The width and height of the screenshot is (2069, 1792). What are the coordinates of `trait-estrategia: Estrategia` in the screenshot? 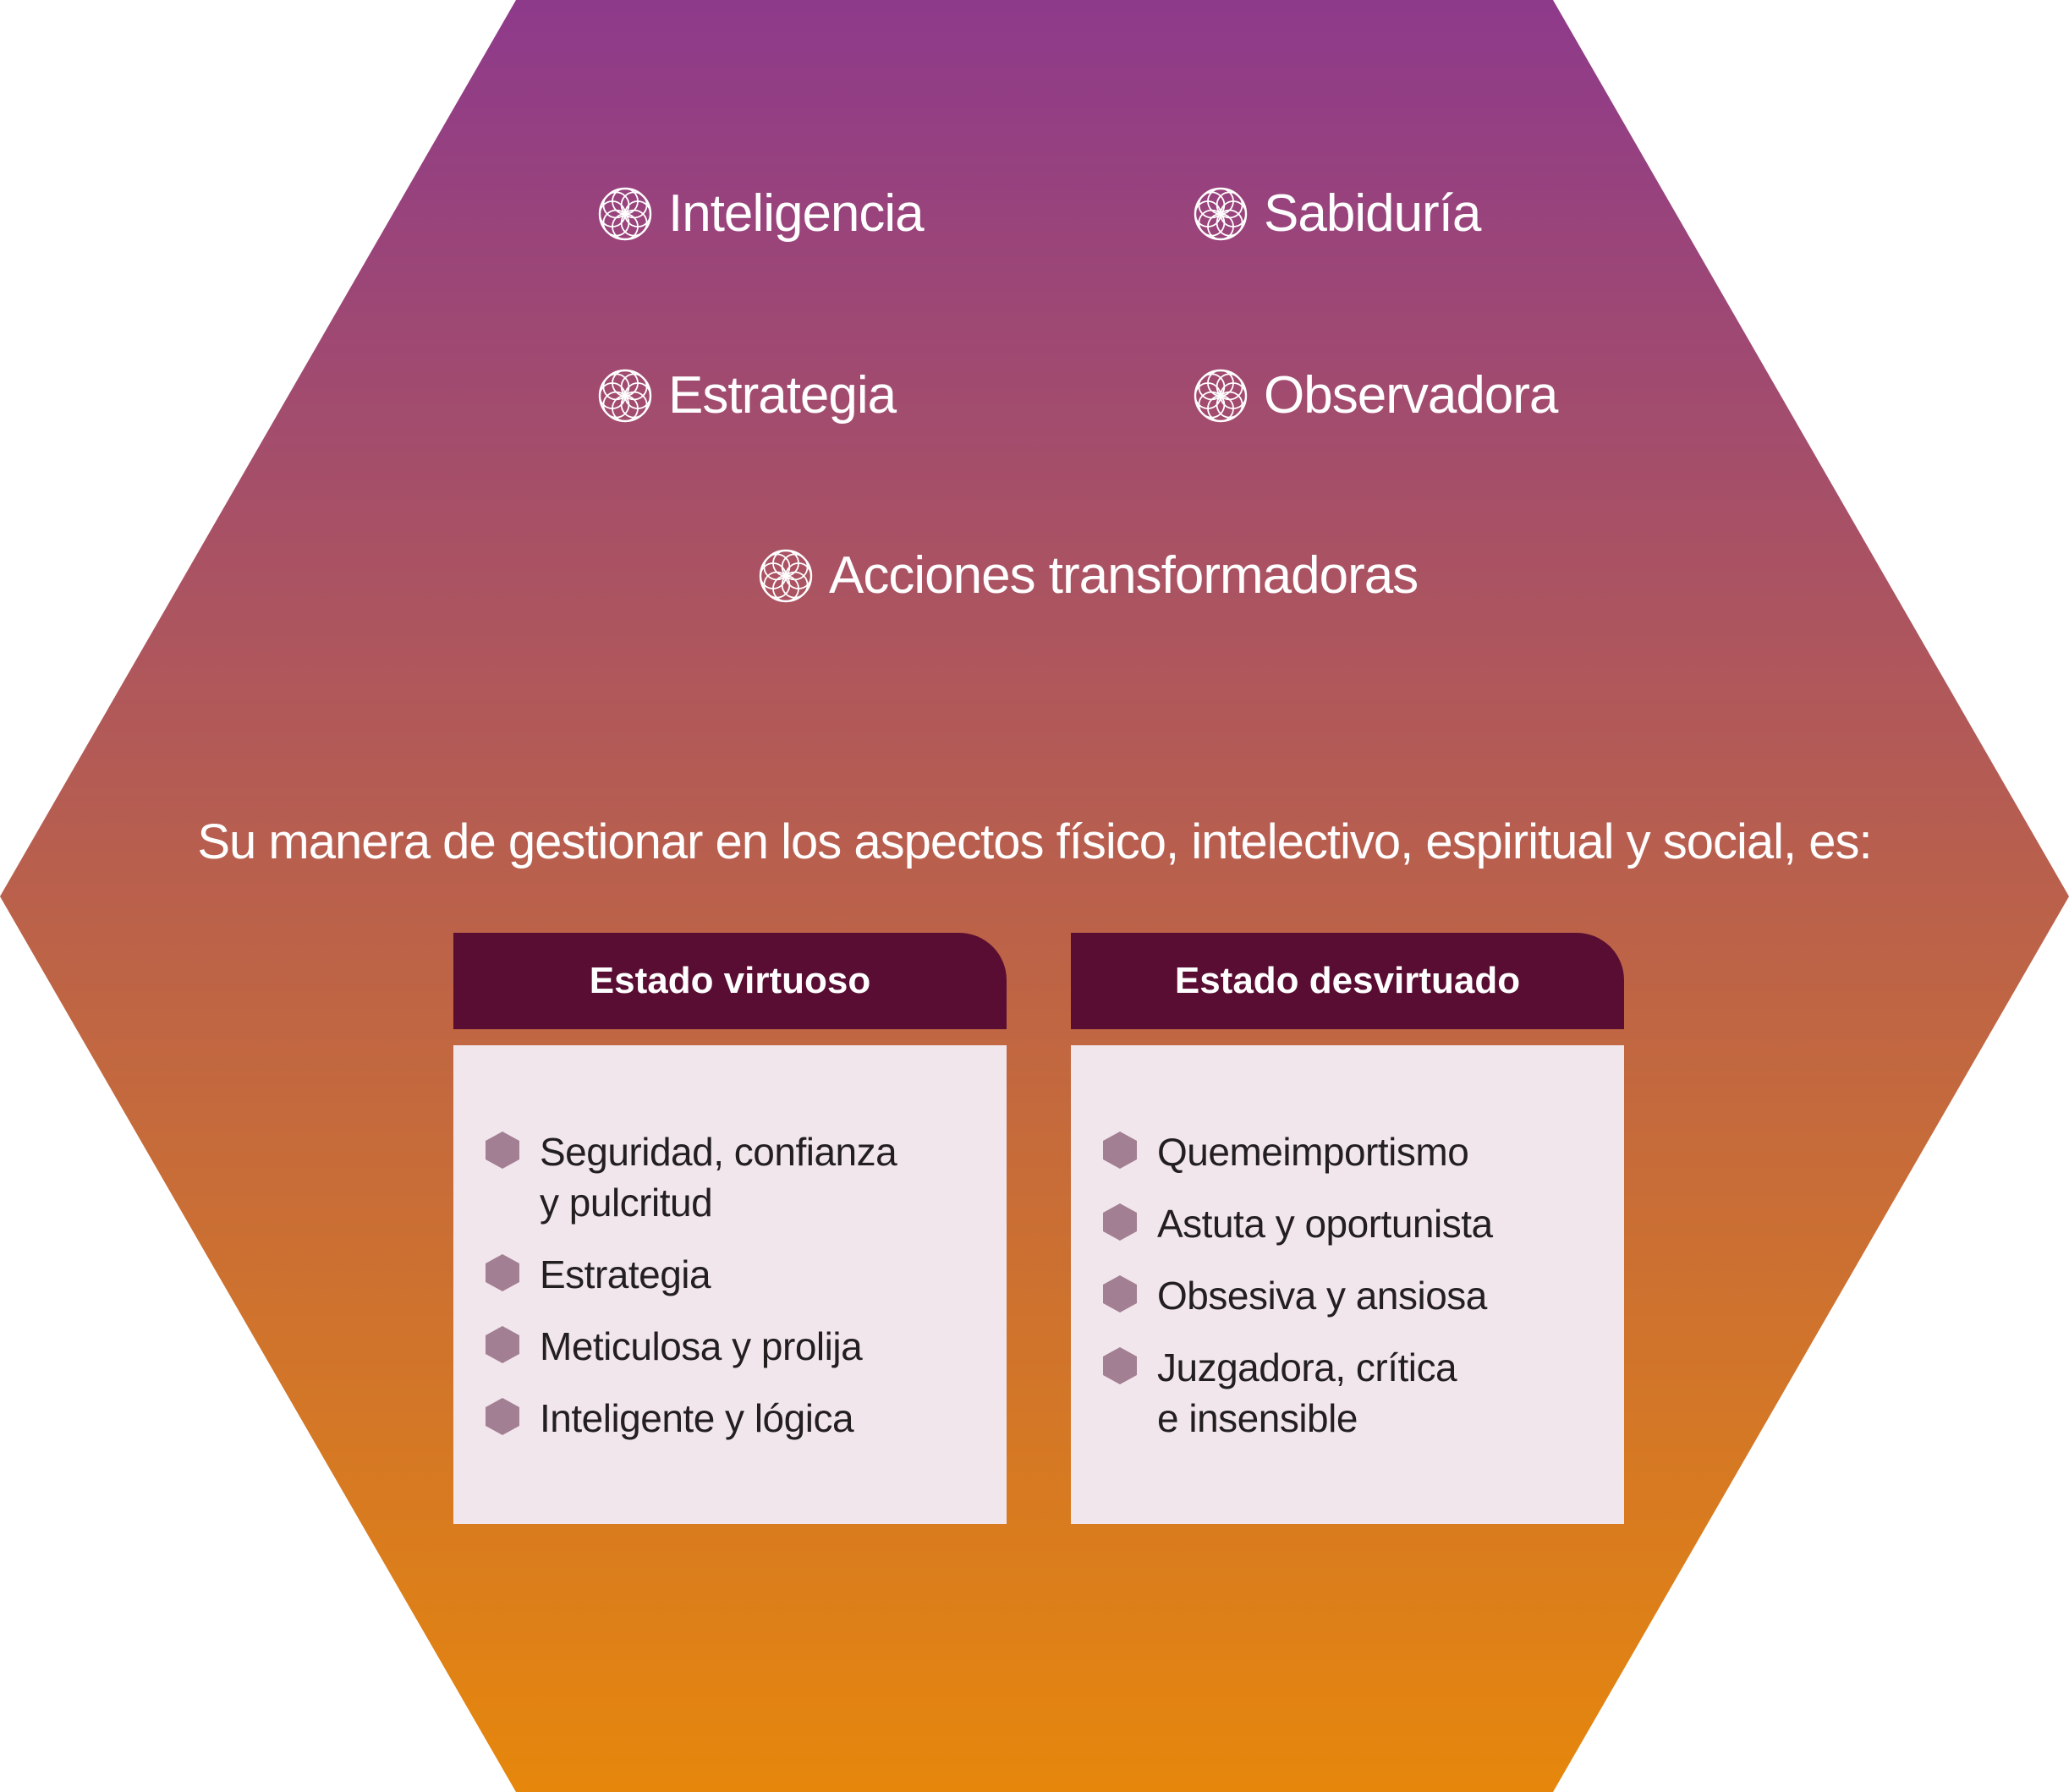 It's located at (747, 395).